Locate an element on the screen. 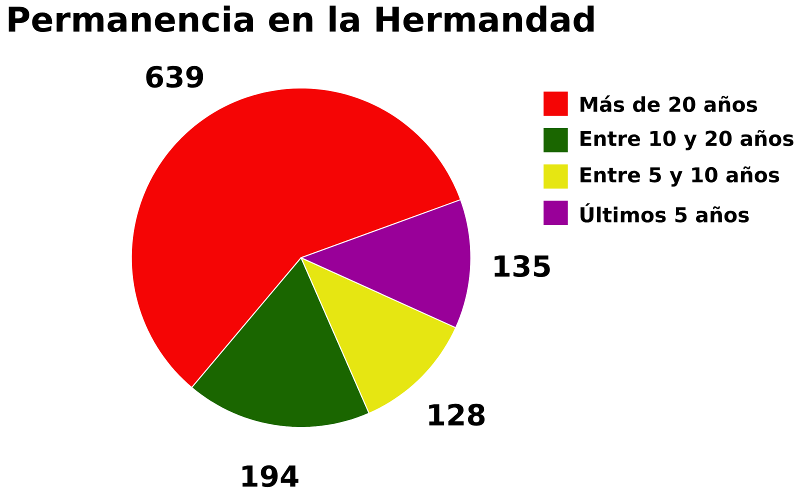 This screenshot has height=493, width=800. data-label: 639 is located at coordinates (175, 77).